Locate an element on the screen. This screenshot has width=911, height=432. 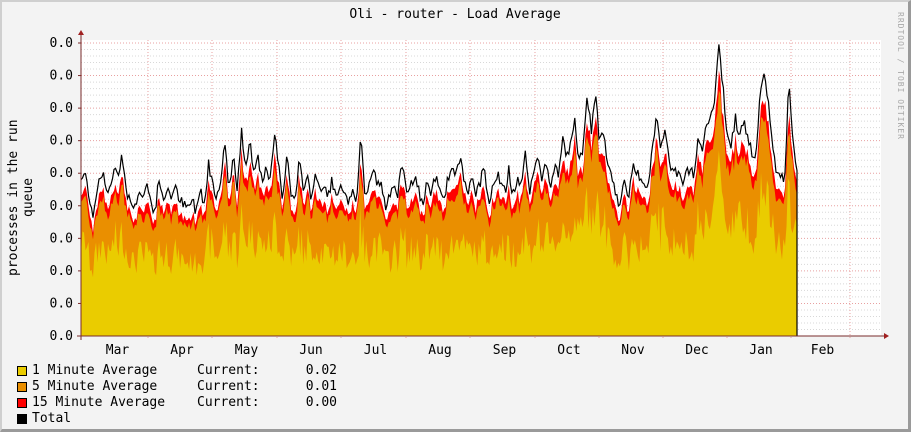
legend-current-value: 0.02 is located at coordinates (321, 370).